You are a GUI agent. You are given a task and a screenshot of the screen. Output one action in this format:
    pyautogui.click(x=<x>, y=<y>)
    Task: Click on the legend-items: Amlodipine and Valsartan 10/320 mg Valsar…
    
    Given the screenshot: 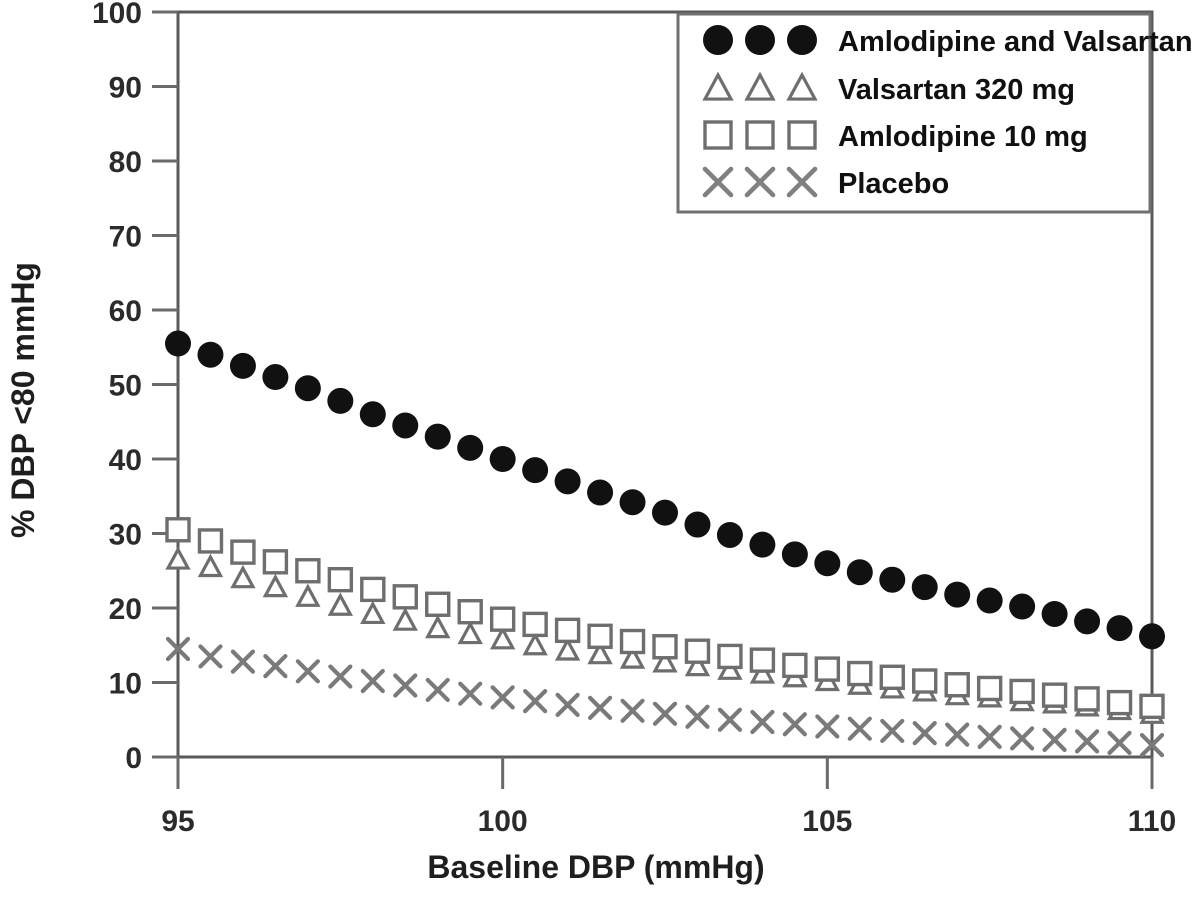 What is the action you would take?
    pyautogui.click(x=947, y=112)
    